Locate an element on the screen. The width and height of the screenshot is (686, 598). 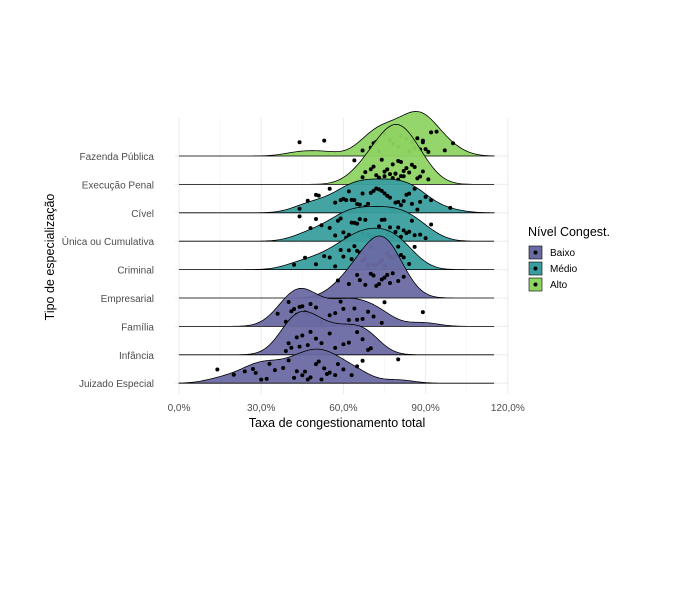
x-axis-tick-labels: 0,0% 30,0% 60,0% 90,0% 120,0% is located at coordinates (346, 408).